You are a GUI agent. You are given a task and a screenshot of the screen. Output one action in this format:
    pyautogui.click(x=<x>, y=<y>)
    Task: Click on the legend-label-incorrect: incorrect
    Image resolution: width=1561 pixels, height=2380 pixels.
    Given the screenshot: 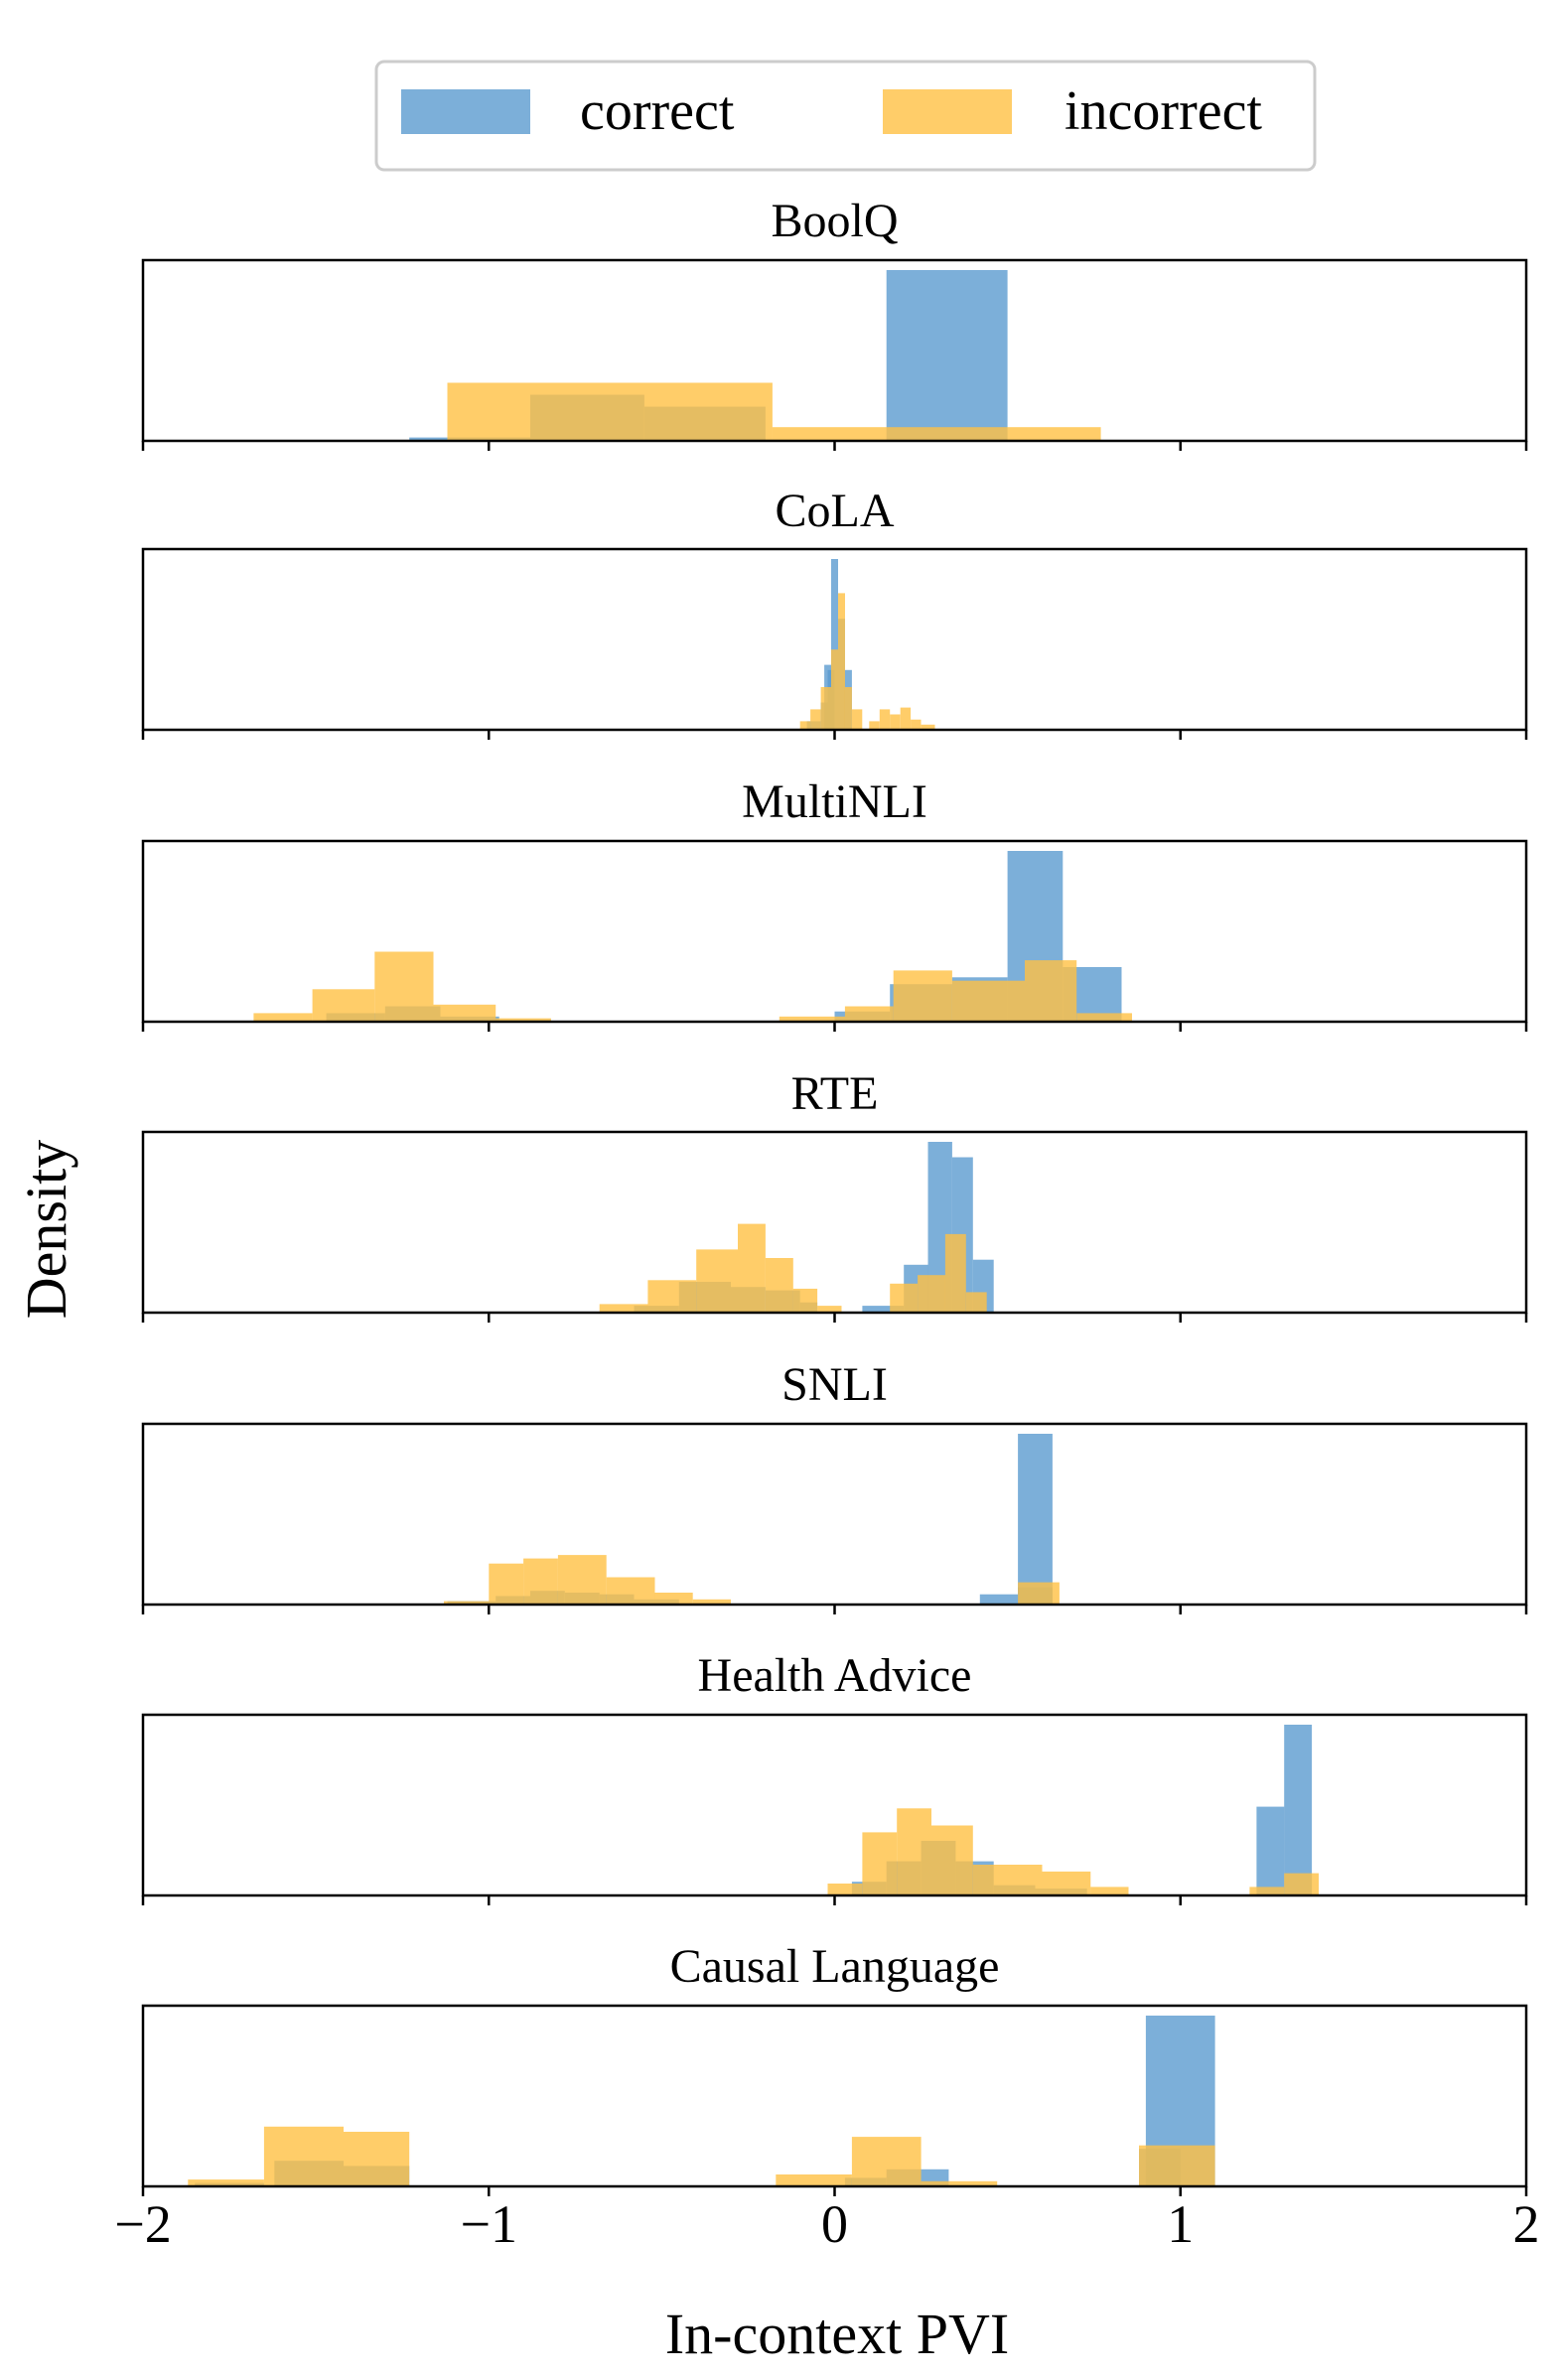 What is the action you would take?
    pyautogui.click(x=1163, y=111)
    